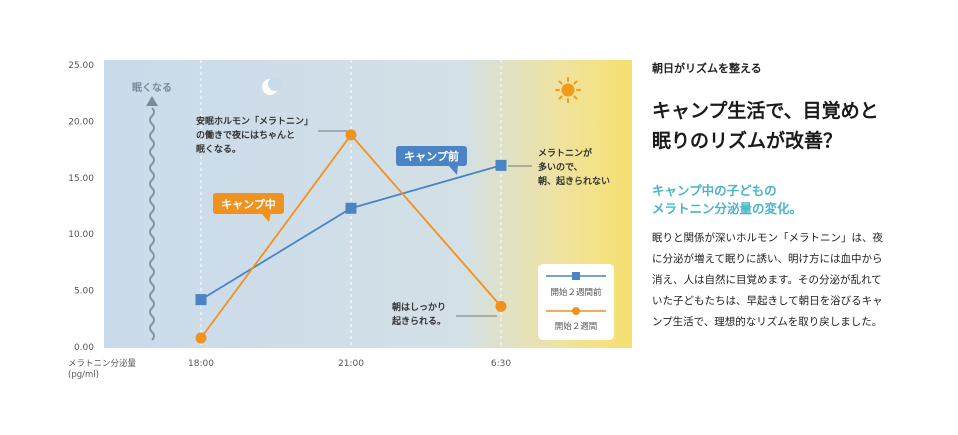  Describe the element at coordinates (102, 363) in the screenshot. I see `y-axis-label-line-1: メラトニン分泌量` at that location.